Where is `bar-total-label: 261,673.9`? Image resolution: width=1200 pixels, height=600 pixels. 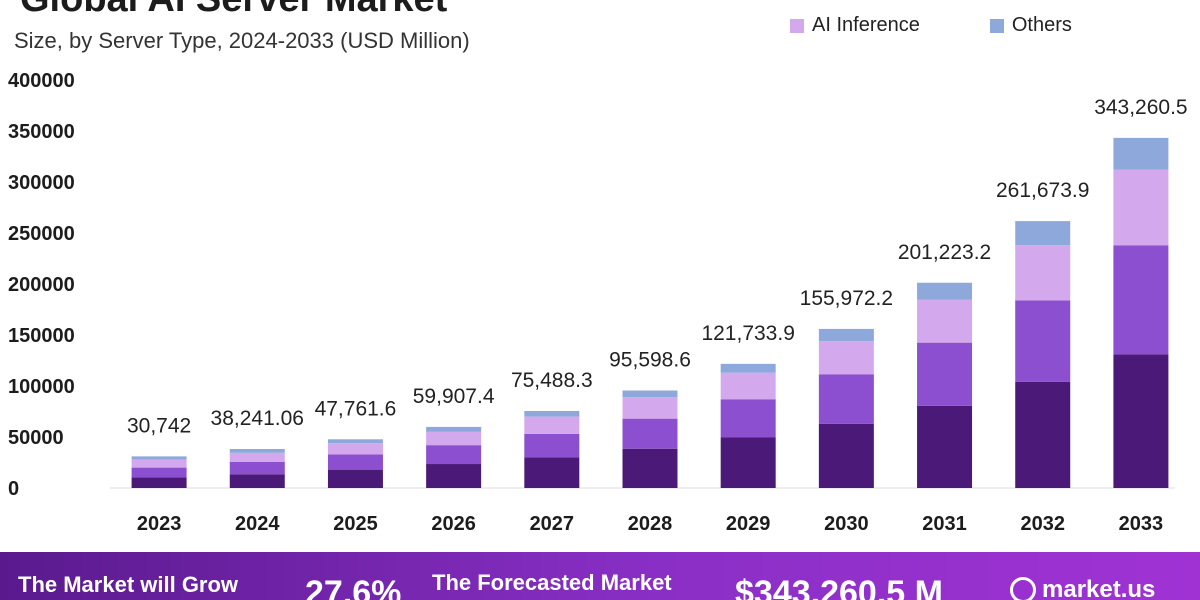 bar-total-label: 261,673.9 is located at coordinates (1042, 190).